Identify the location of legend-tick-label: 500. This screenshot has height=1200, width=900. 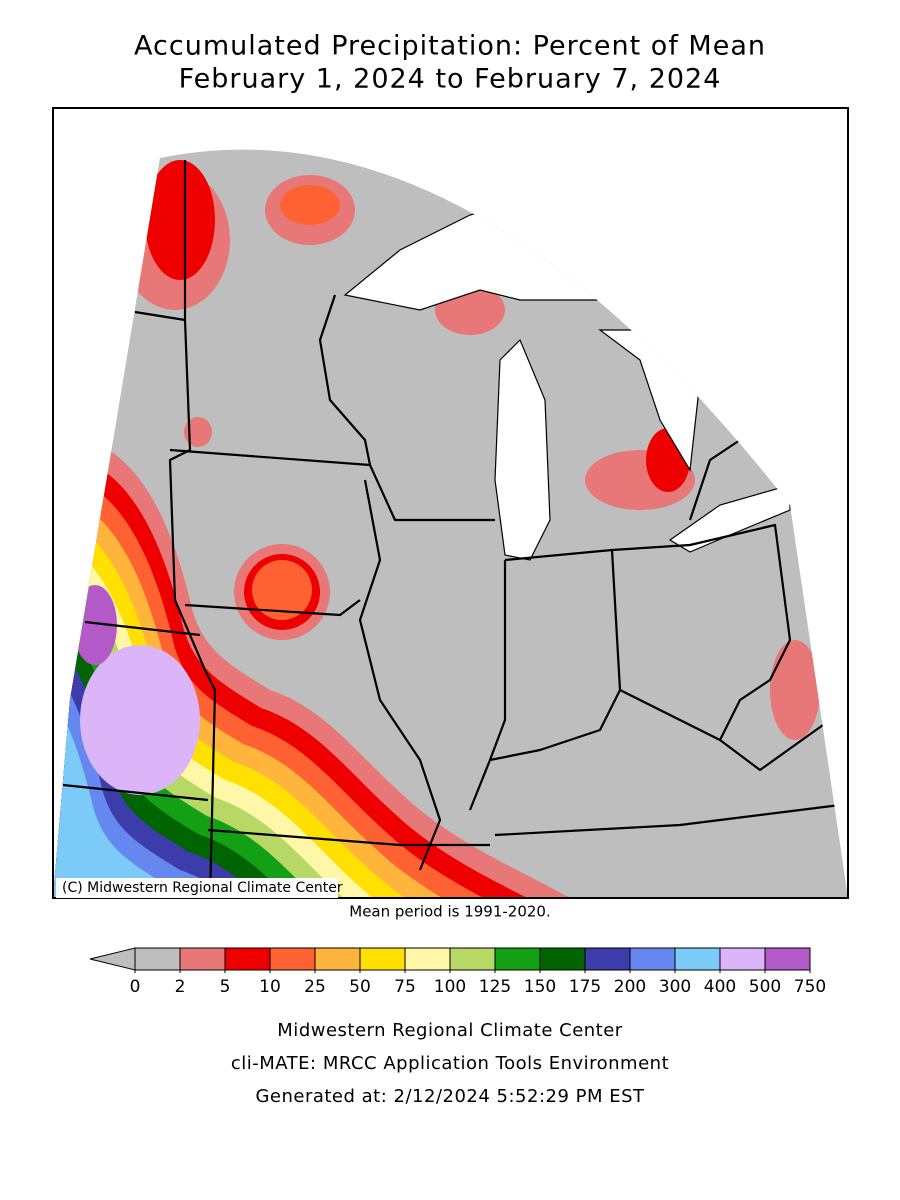
(765, 987).